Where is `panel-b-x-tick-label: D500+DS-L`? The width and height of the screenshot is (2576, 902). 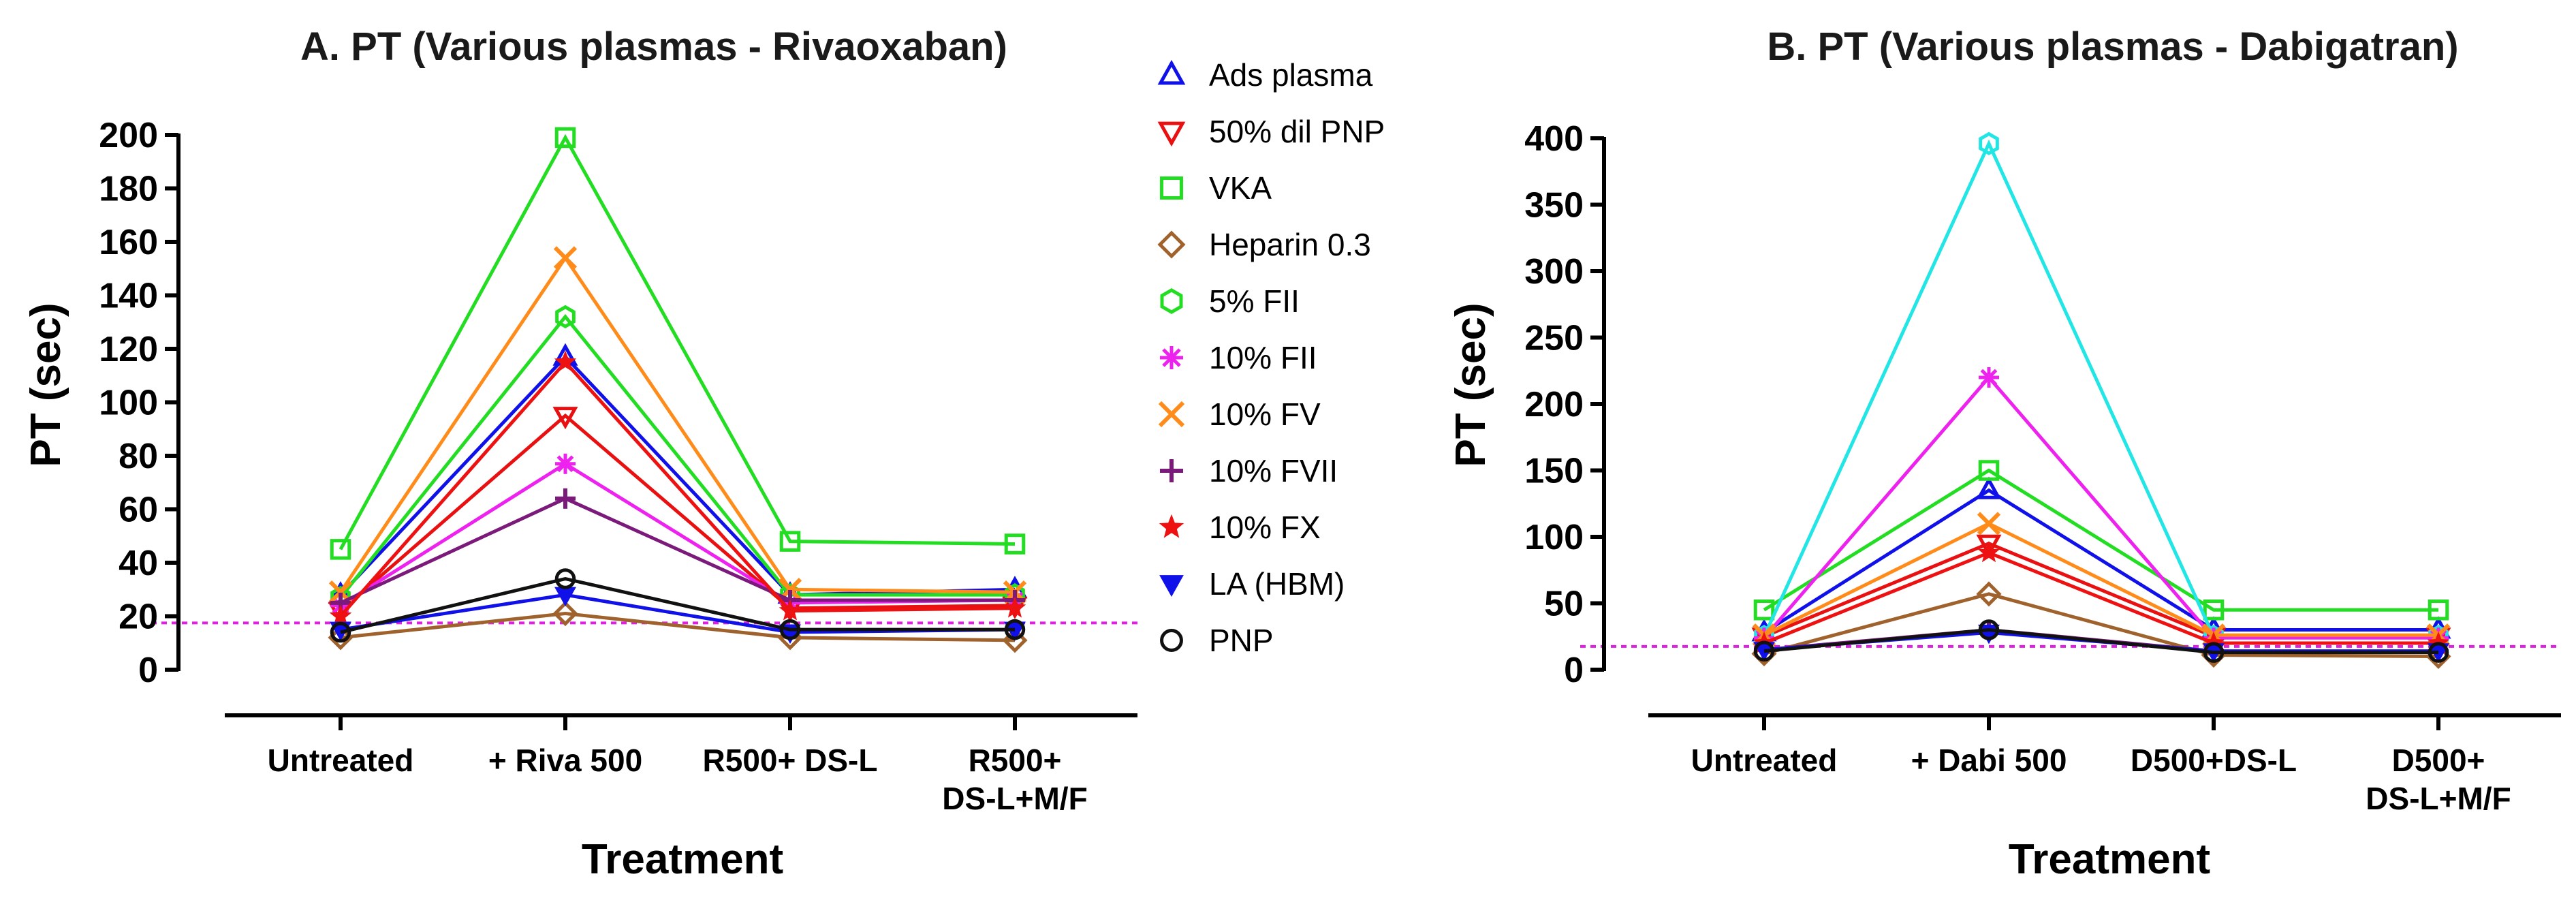
panel-b-x-tick-label: D500+DS-L is located at coordinates (2214, 760).